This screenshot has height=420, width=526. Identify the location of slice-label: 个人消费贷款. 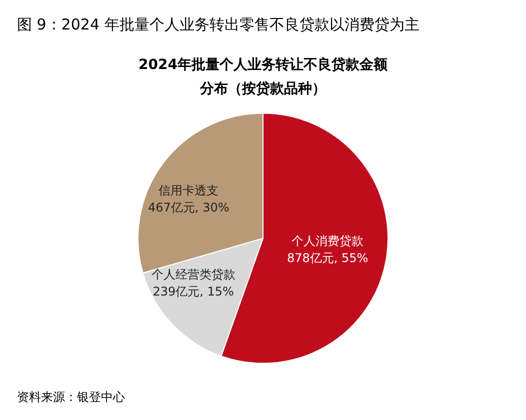
(328, 241).